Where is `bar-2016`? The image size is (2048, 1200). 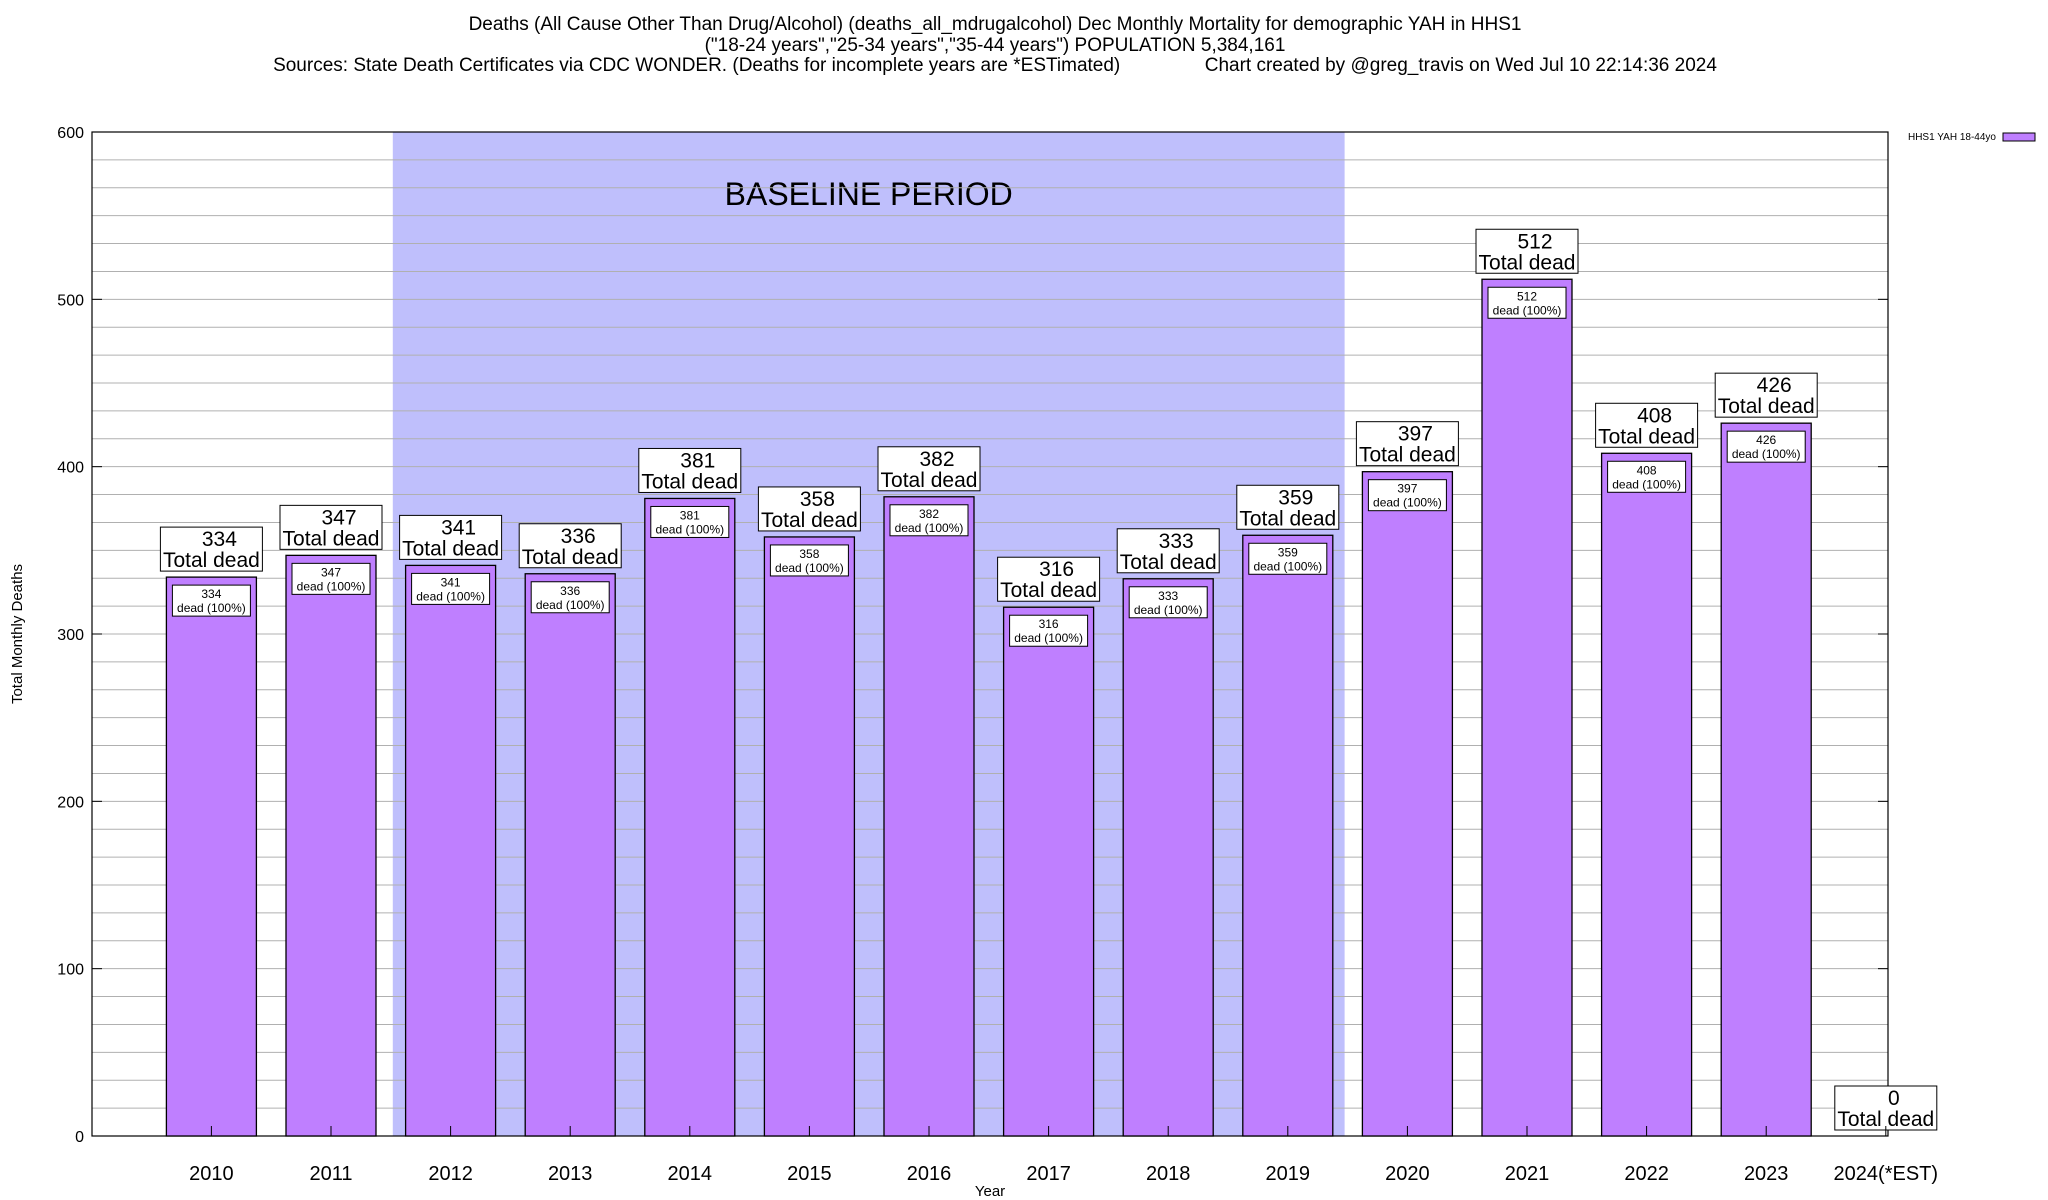
bar-2016 is located at coordinates (929, 816).